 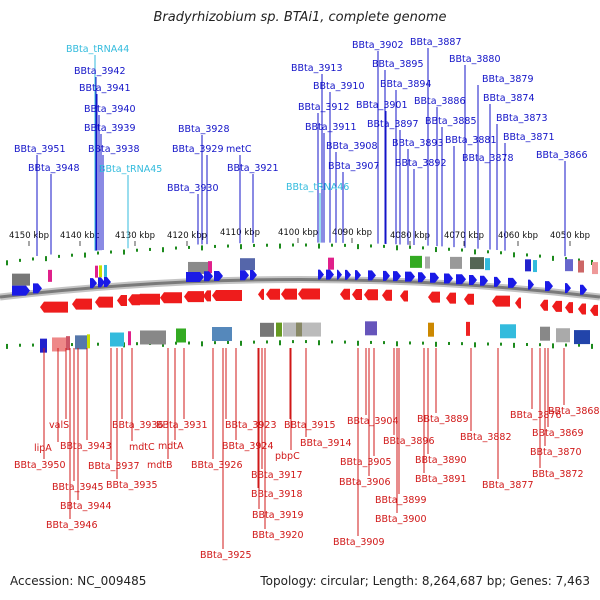 I want to click on top-gene-label: BBta_3887, so click(x=436, y=42).